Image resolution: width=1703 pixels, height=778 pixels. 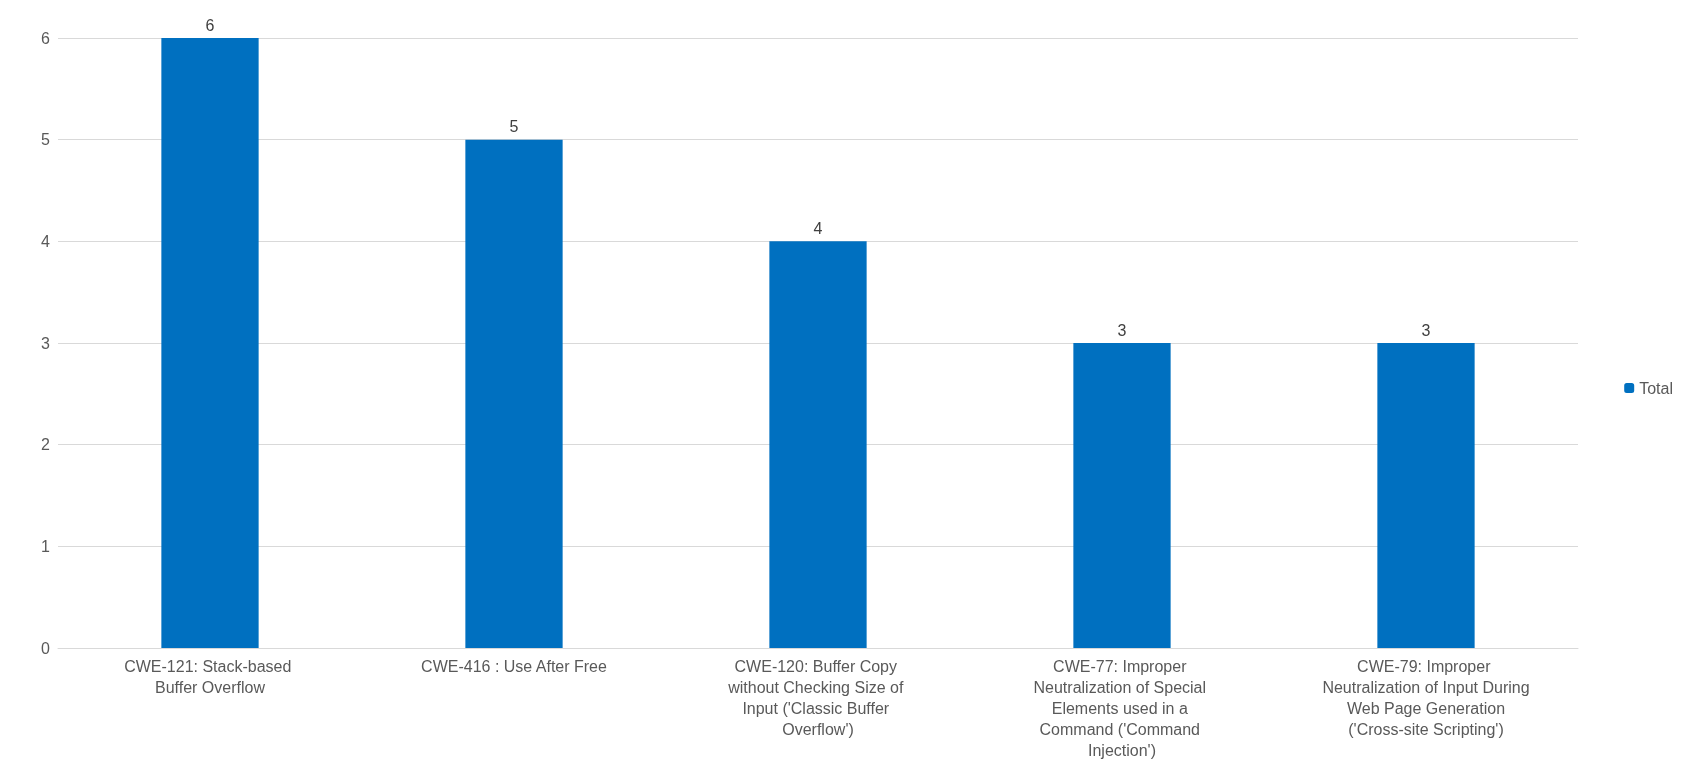 What do you see at coordinates (46, 343) in the screenshot?
I see `y-tick-label: 3` at bounding box center [46, 343].